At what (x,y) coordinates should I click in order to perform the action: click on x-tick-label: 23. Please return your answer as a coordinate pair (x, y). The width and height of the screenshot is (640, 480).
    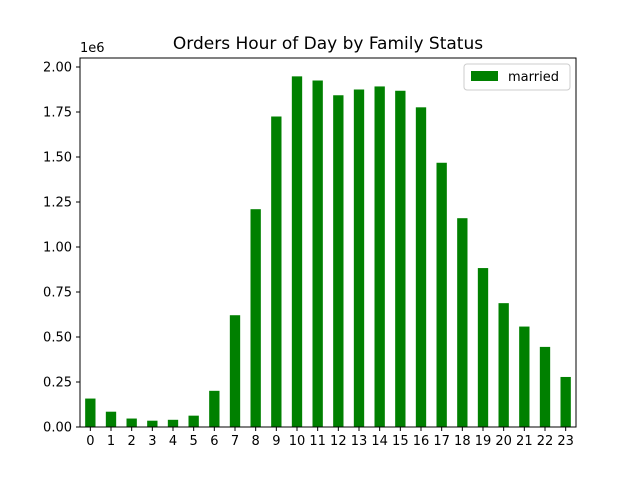
    Looking at the image, I should click on (565, 441).